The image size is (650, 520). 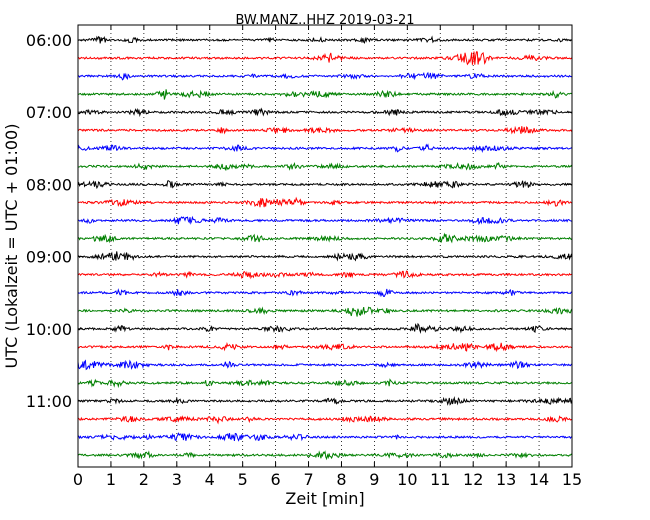 I want to click on x-tick-label: 2, so click(x=144, y=479).